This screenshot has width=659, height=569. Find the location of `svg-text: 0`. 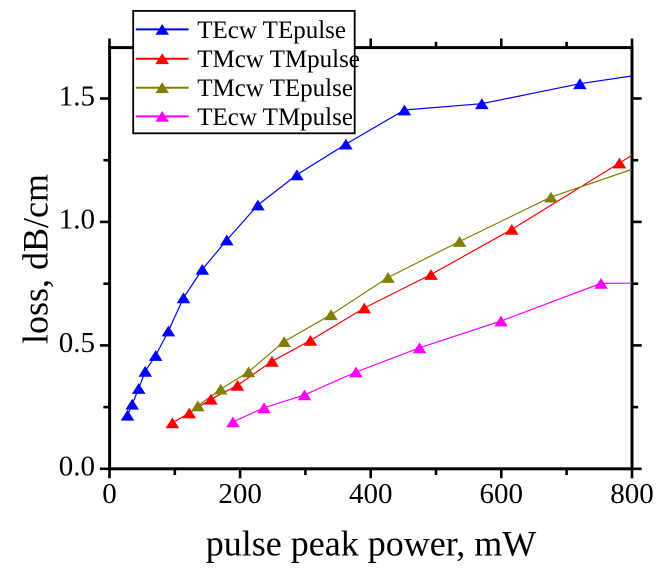

svg-text: 0 is located at coordinates (109, 494).